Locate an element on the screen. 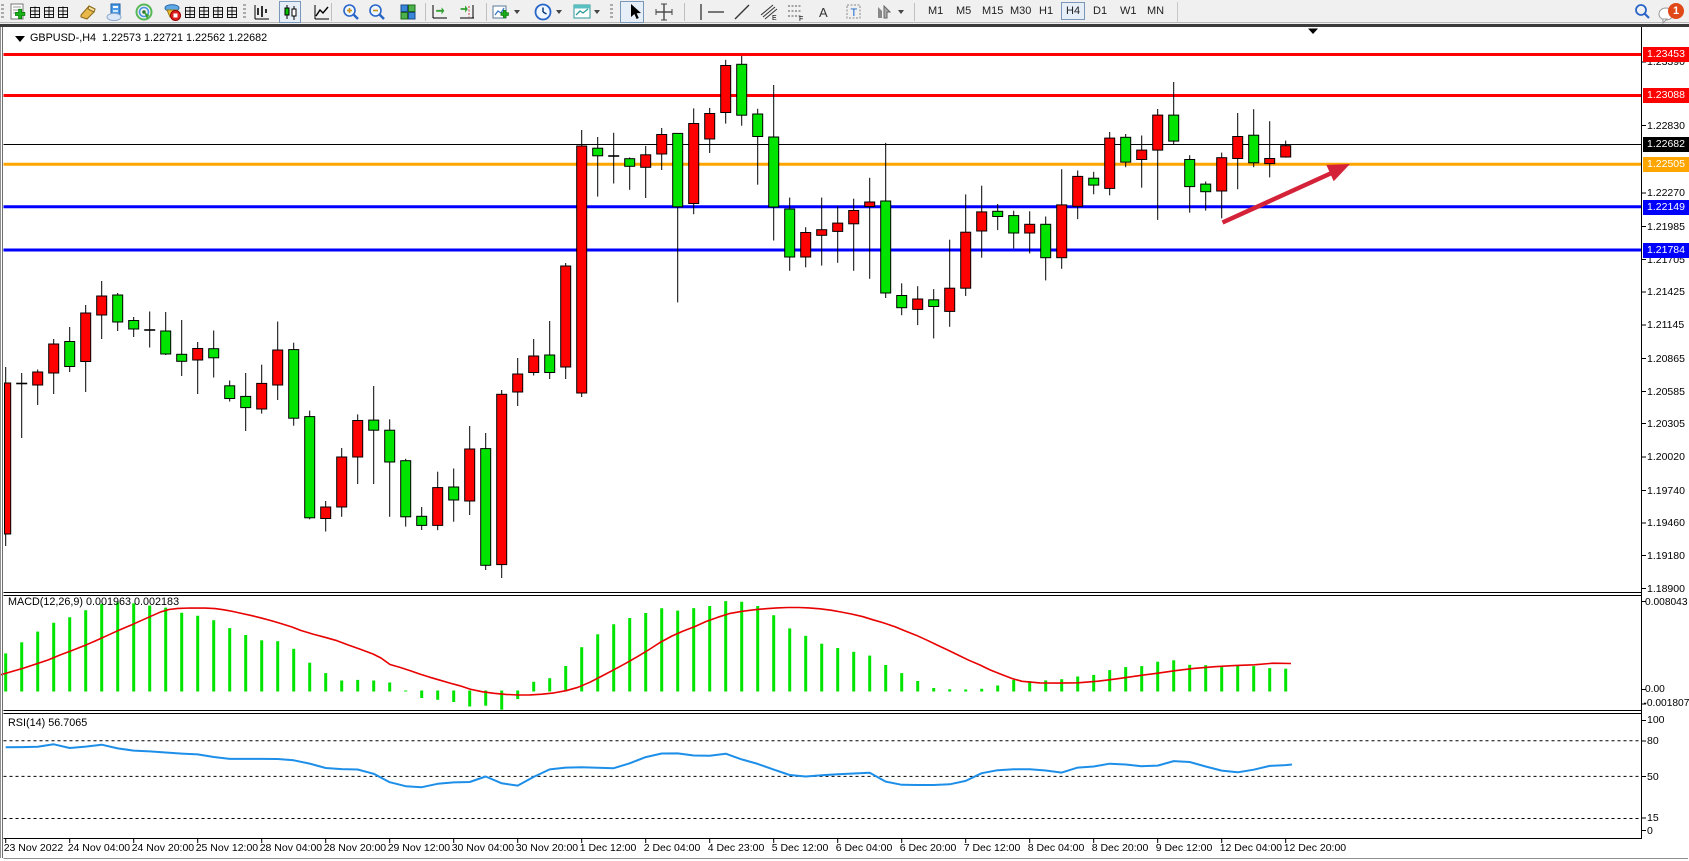 The width and height of the screenshot is (1689, 861). svg-text: F is located at coordinates (801, 18).